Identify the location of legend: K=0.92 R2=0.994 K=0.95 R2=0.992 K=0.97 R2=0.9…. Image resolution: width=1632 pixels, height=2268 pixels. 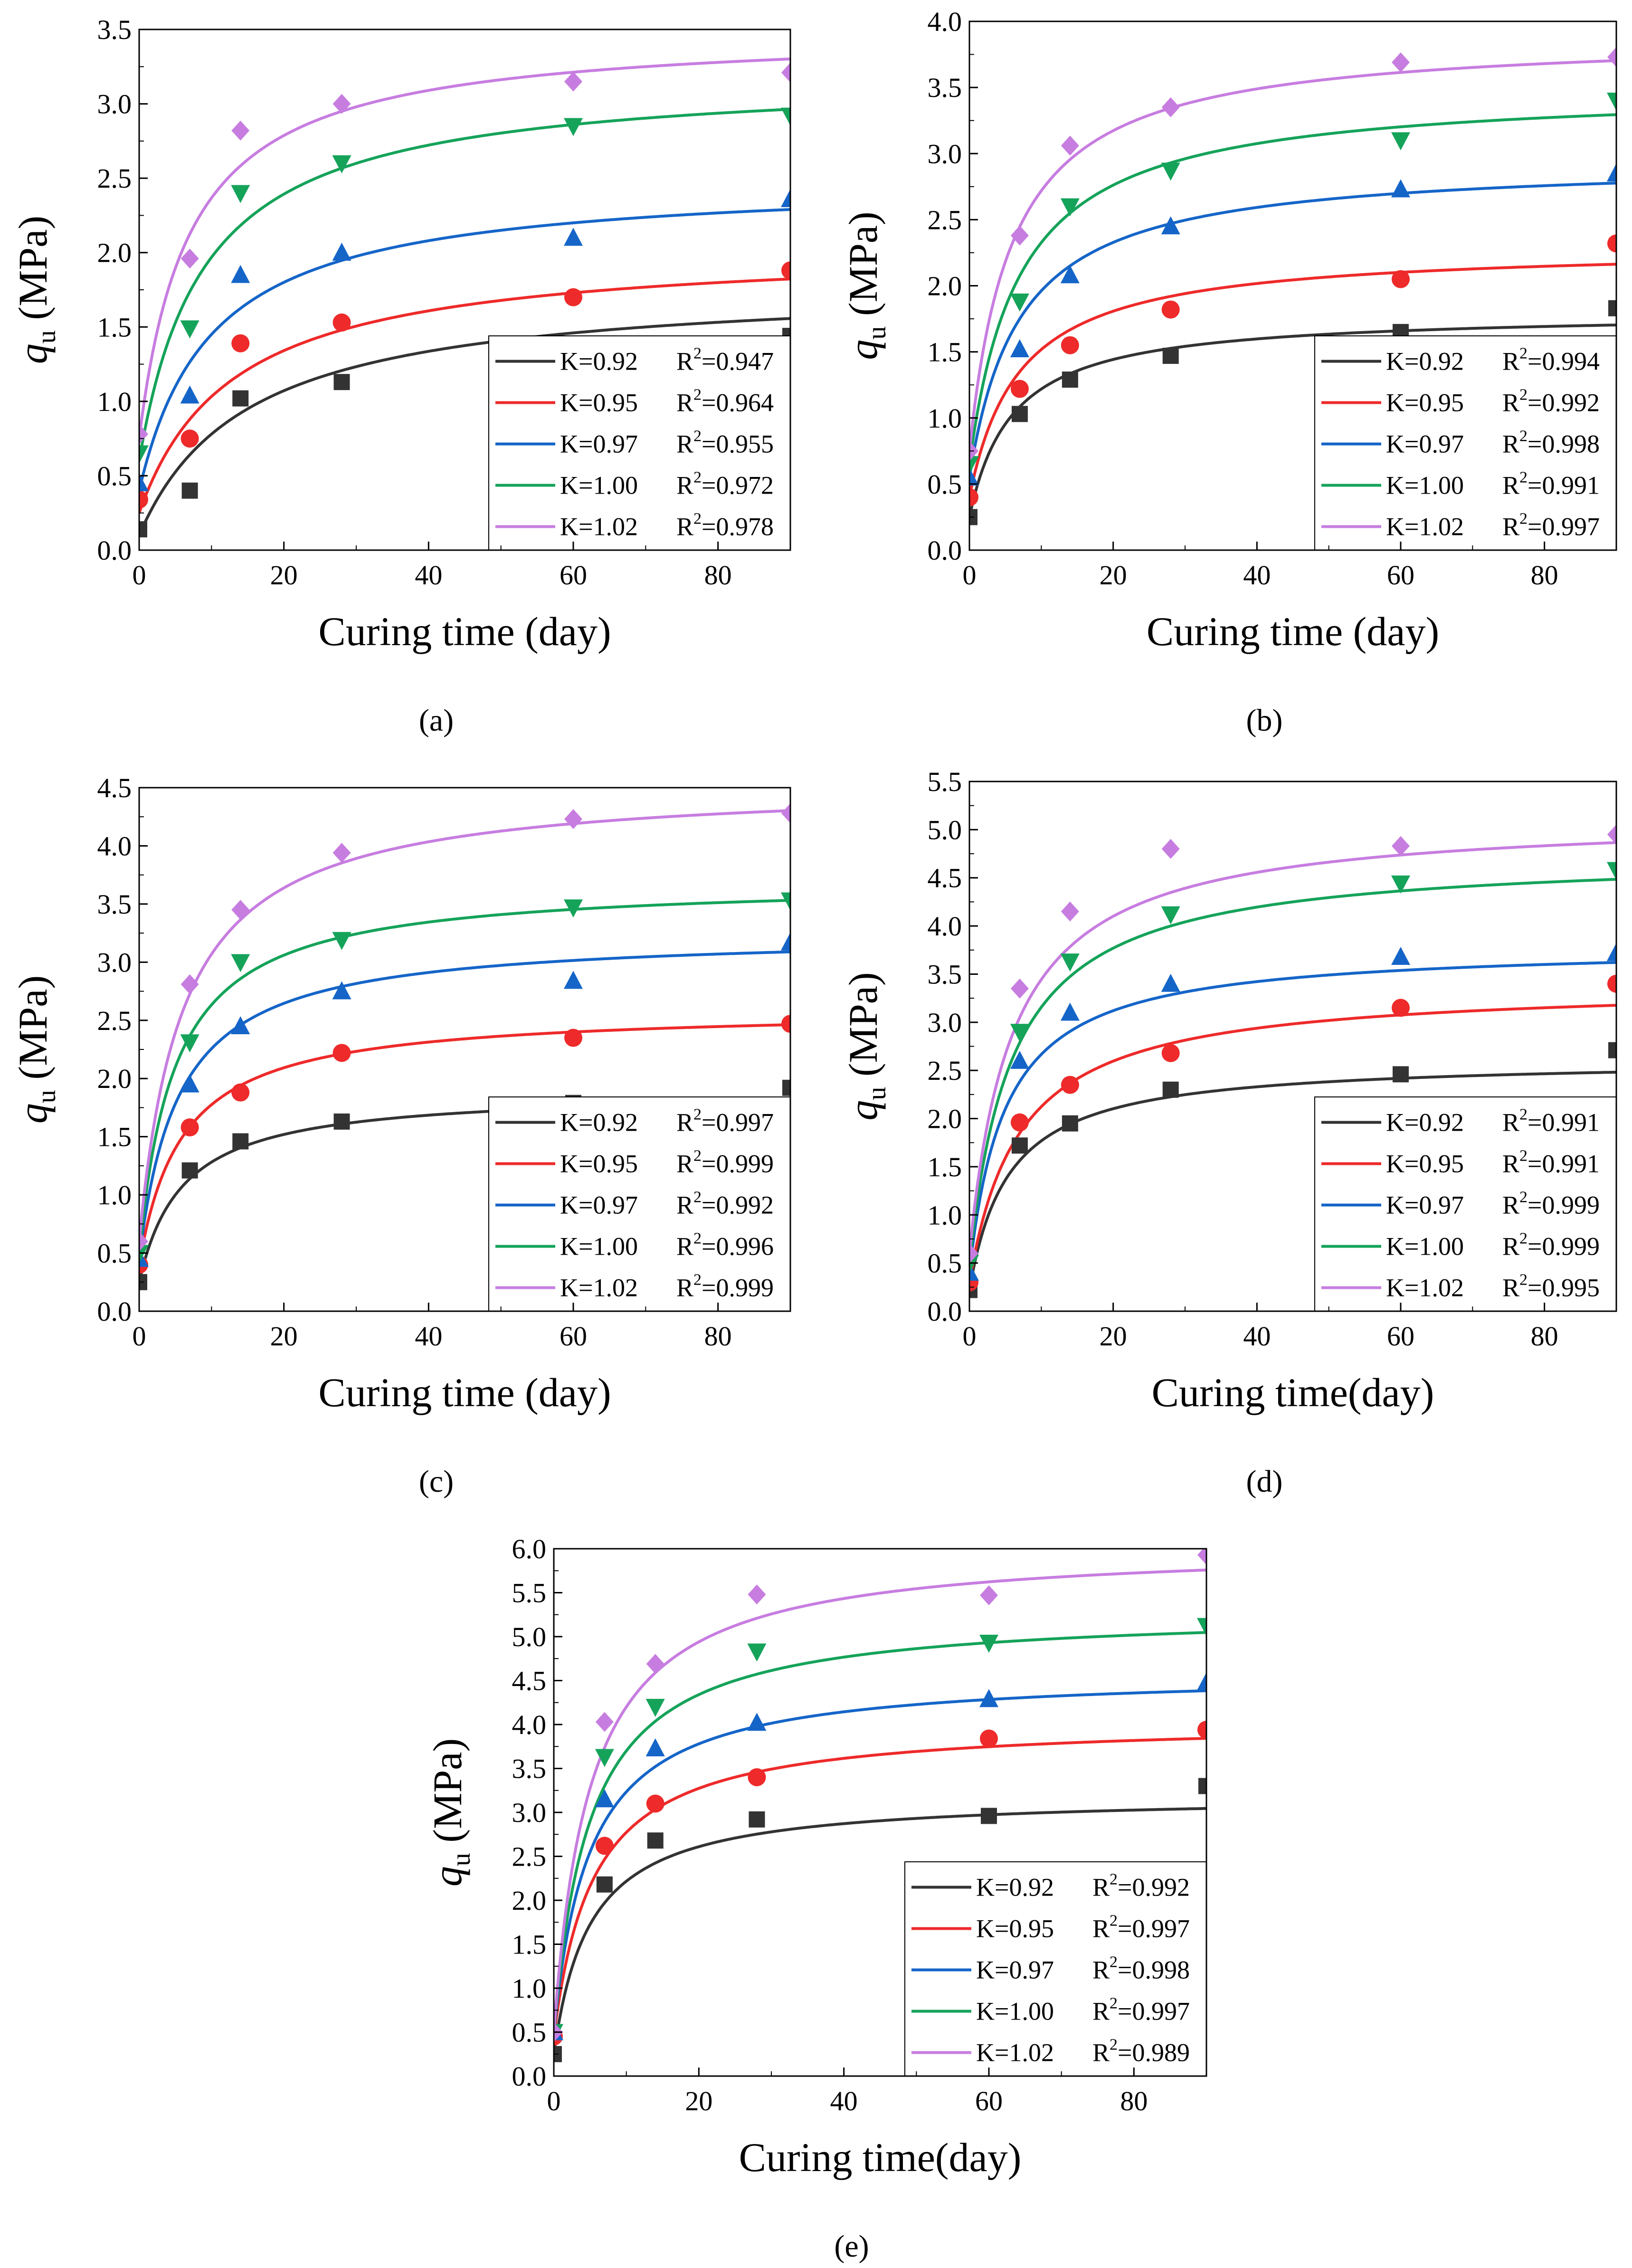
(1466, 443).